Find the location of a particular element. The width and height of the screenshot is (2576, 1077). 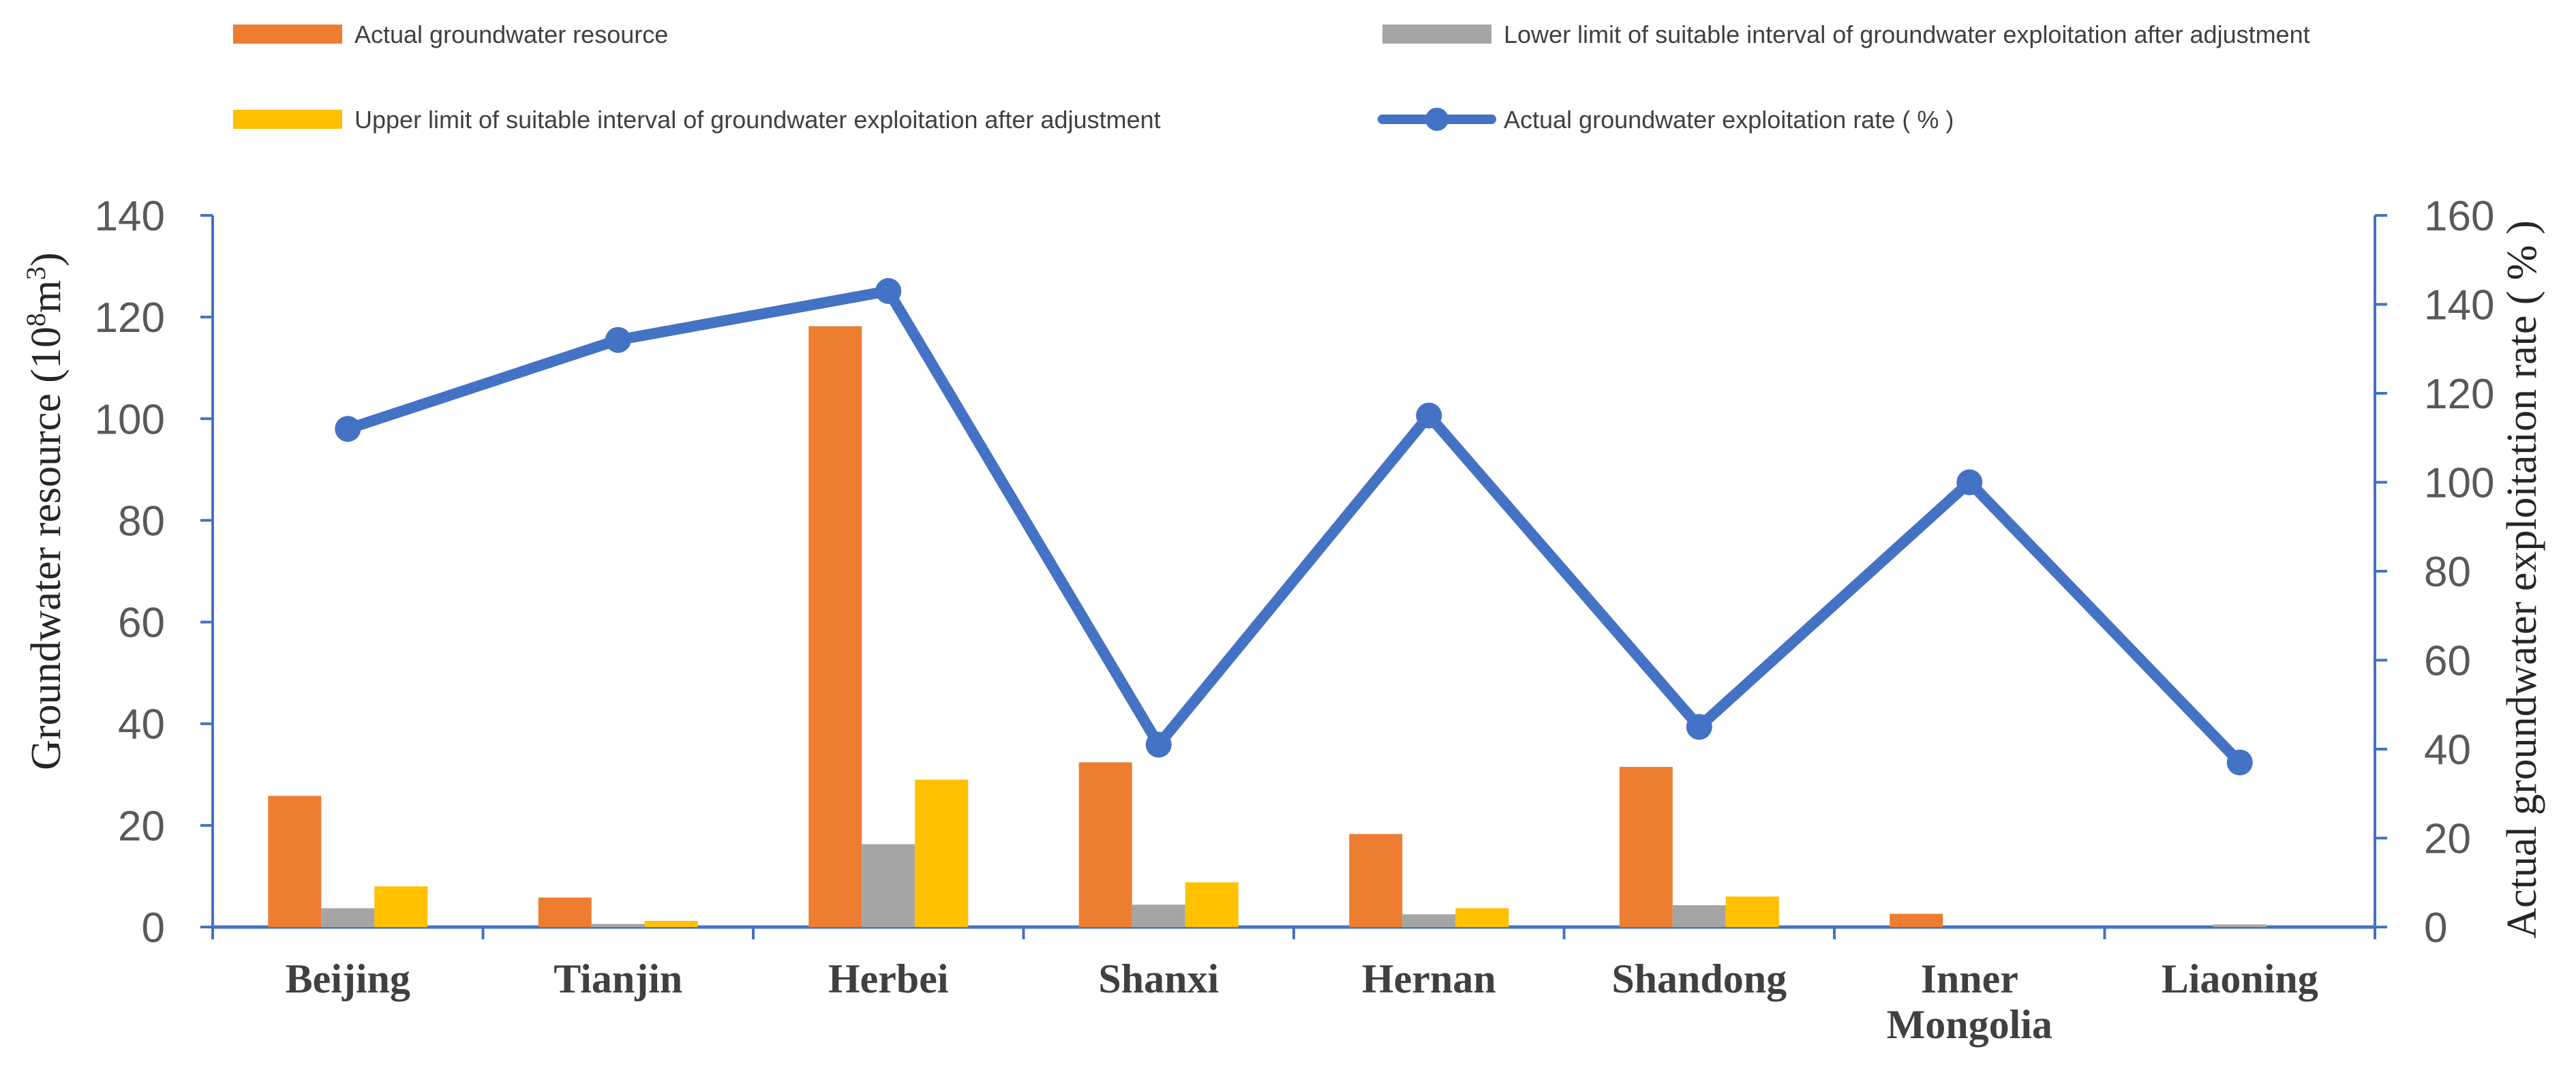

x-tick-label: Herbei is located at coordinates (888, 978).